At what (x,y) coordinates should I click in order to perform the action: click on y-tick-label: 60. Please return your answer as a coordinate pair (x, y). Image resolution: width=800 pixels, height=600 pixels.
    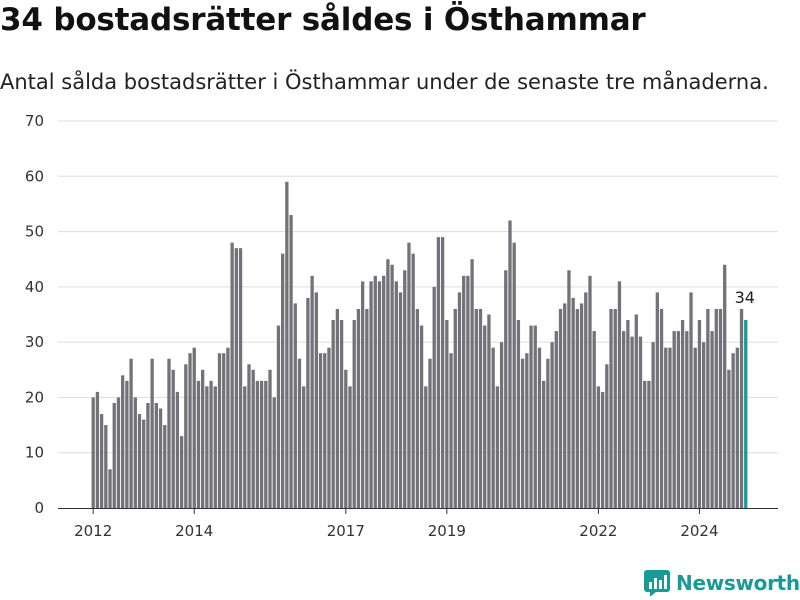
    Looking at the image, I should click on (34, 176).